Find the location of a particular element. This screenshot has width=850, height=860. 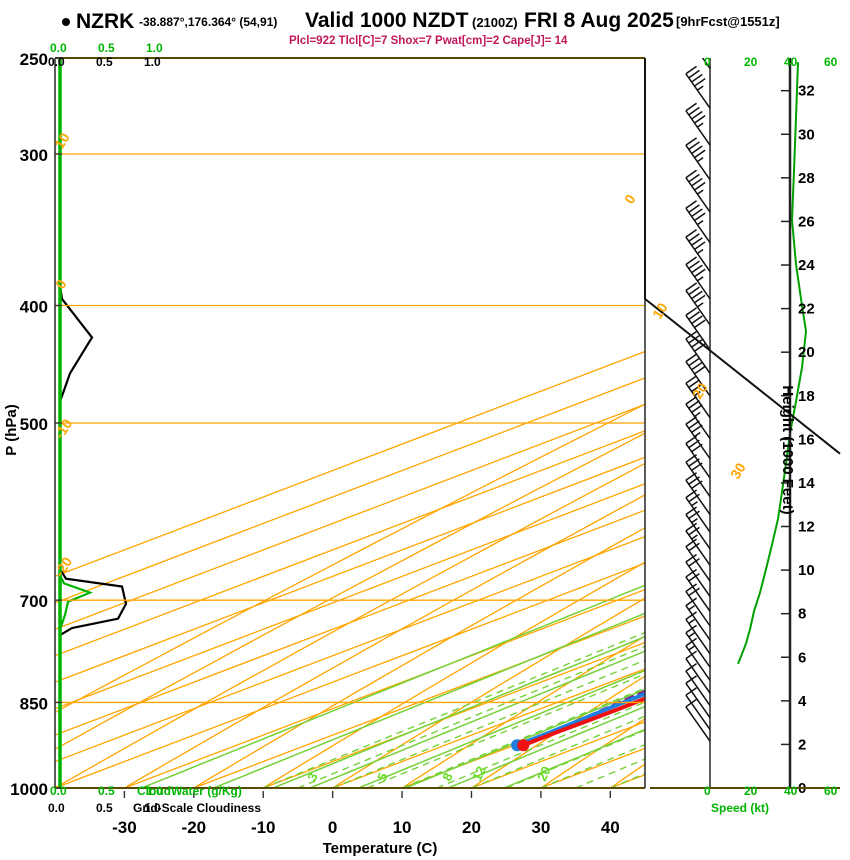

svg-text: 250 is located at coordinates (34, 59).